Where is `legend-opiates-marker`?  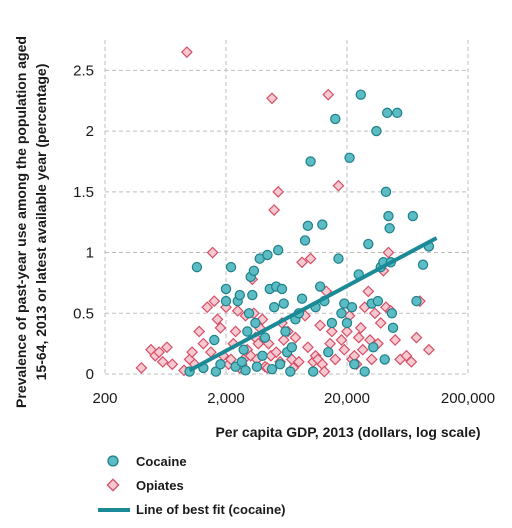
legend-opiates-marker is located at coordinates (113, 485).